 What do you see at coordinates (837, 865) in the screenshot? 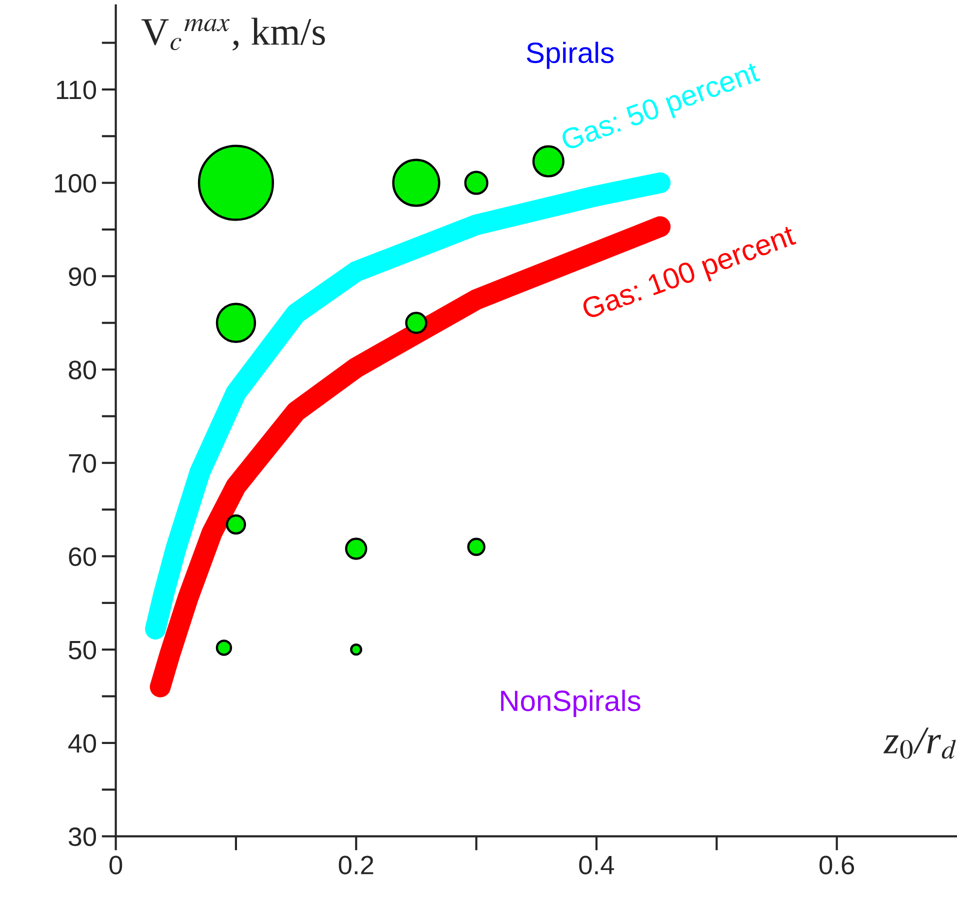
I see `x-tick-label: 0.6` at bounding box center [837, 865].